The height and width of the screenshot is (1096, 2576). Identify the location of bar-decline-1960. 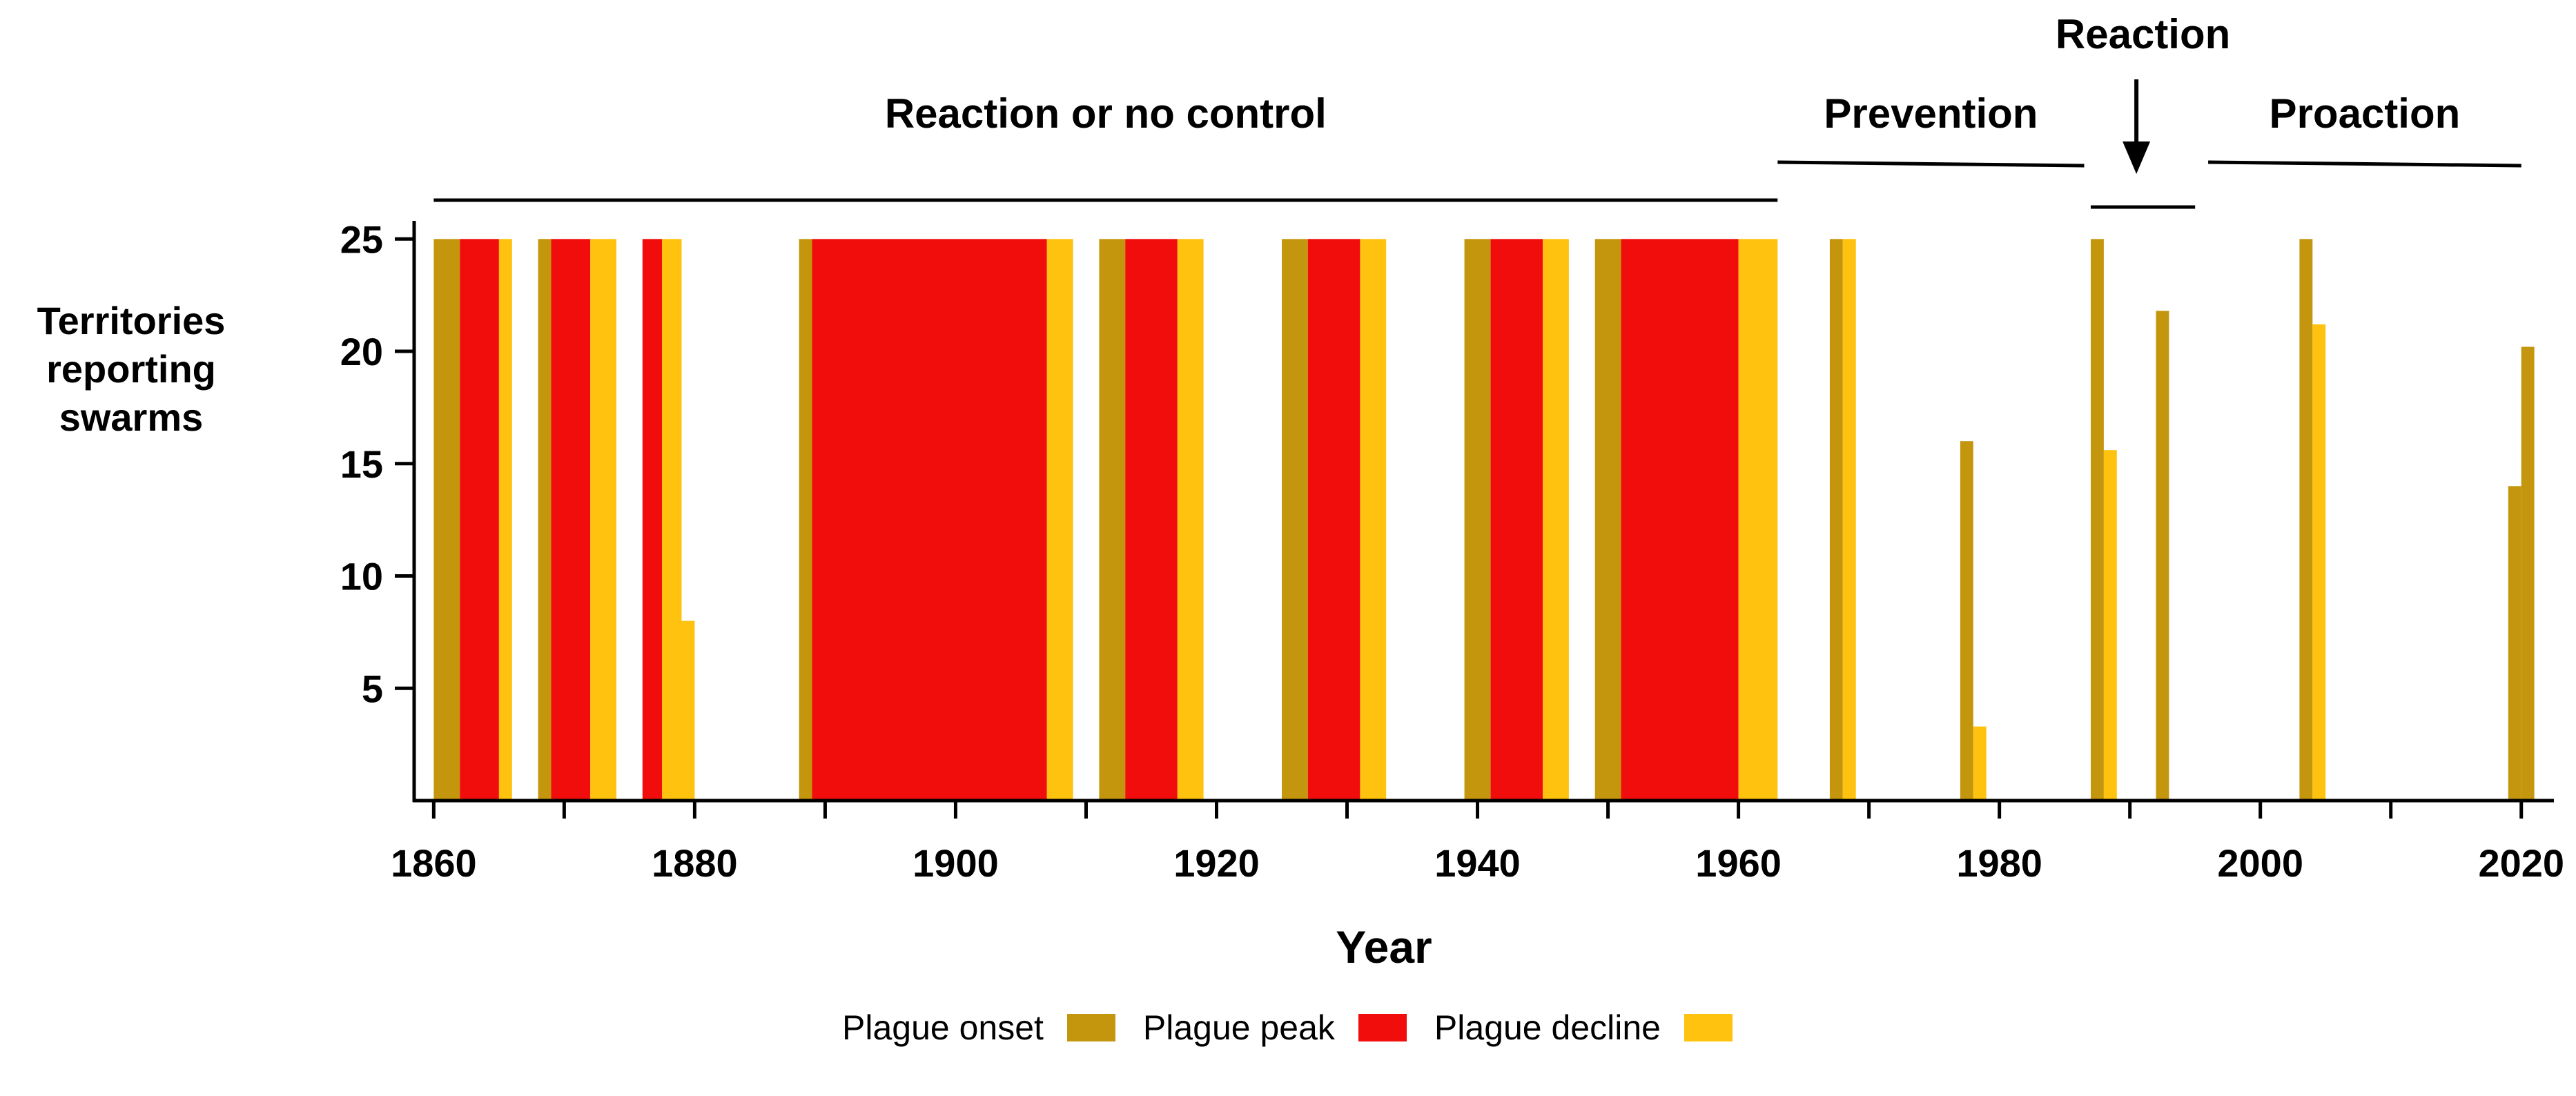
(1758, 520).